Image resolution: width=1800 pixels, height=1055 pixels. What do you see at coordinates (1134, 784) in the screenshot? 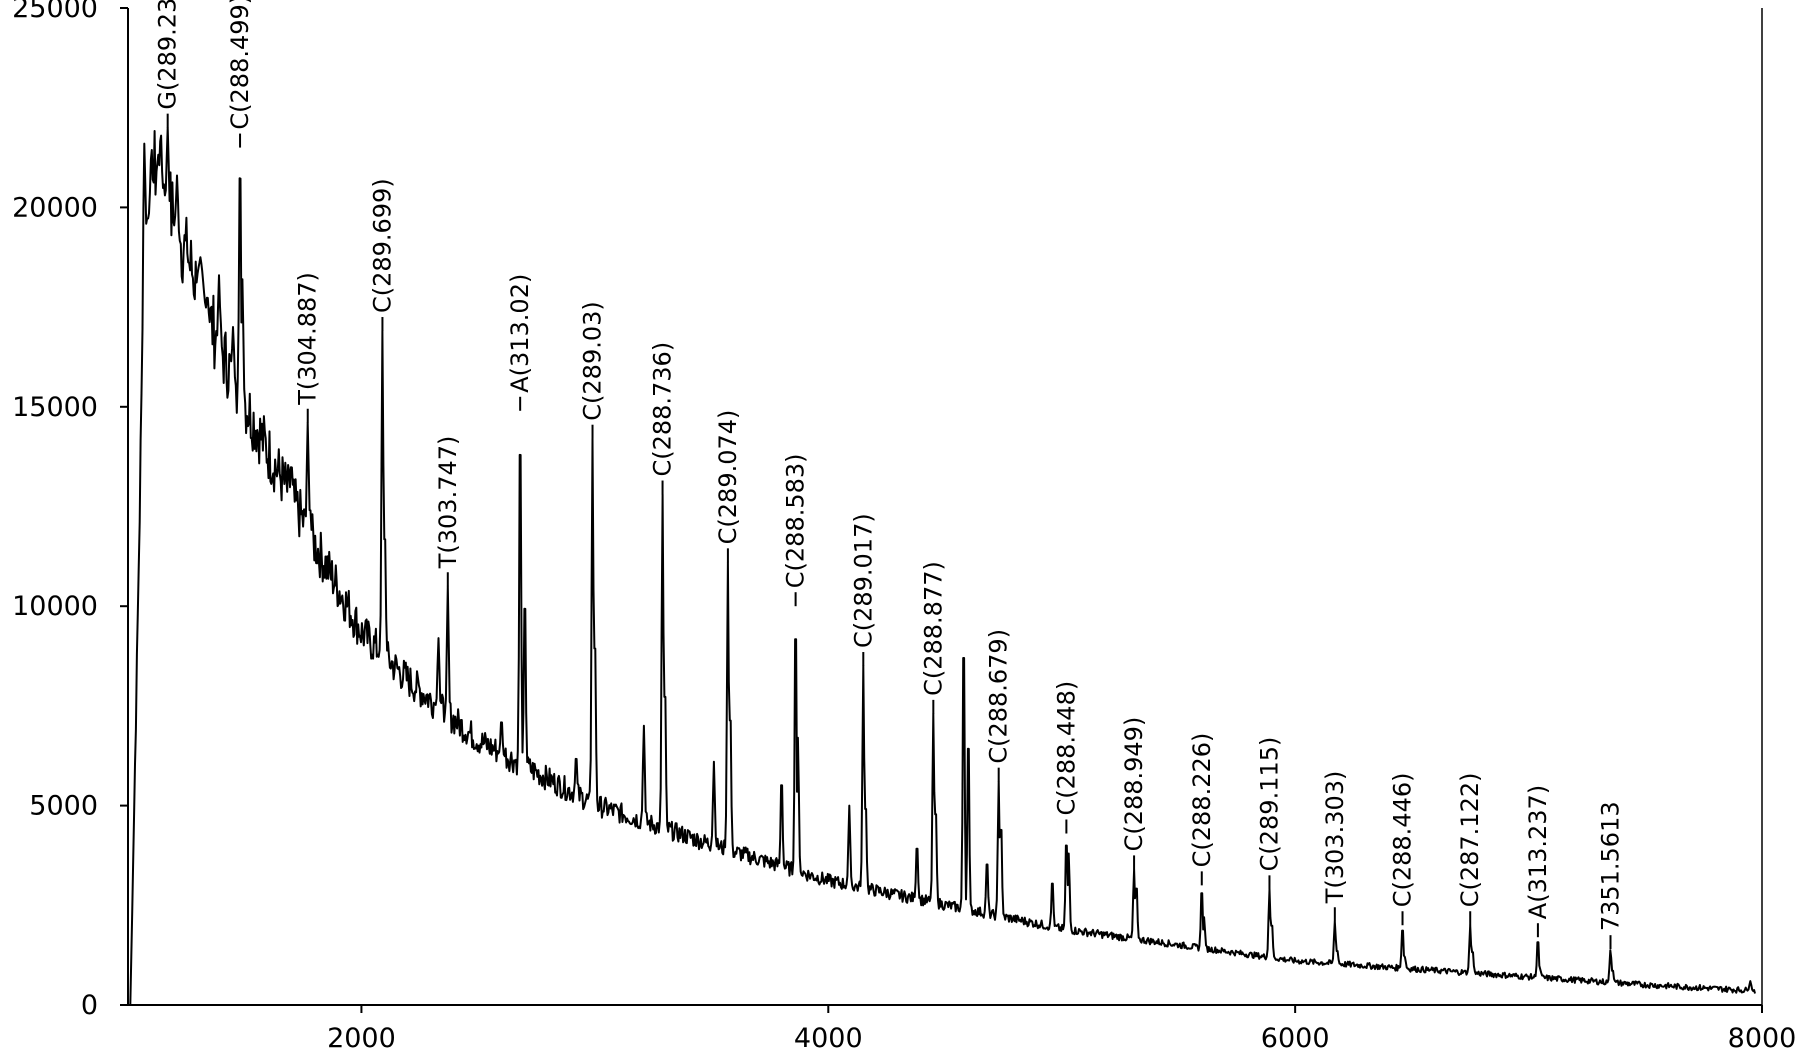
I see `peak-label: C(288.949)` at bounding box center [1134, 784].